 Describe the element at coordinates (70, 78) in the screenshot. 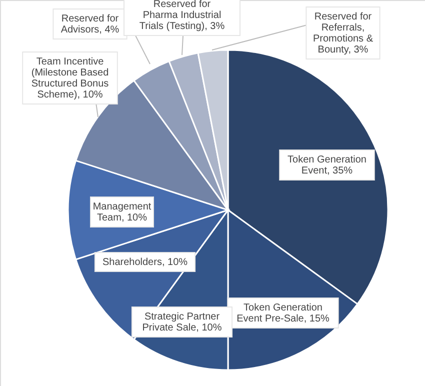

I see `slice-label: Team Incentive (Milestone Based Structured Bonus Scheme), 10%` at that location.